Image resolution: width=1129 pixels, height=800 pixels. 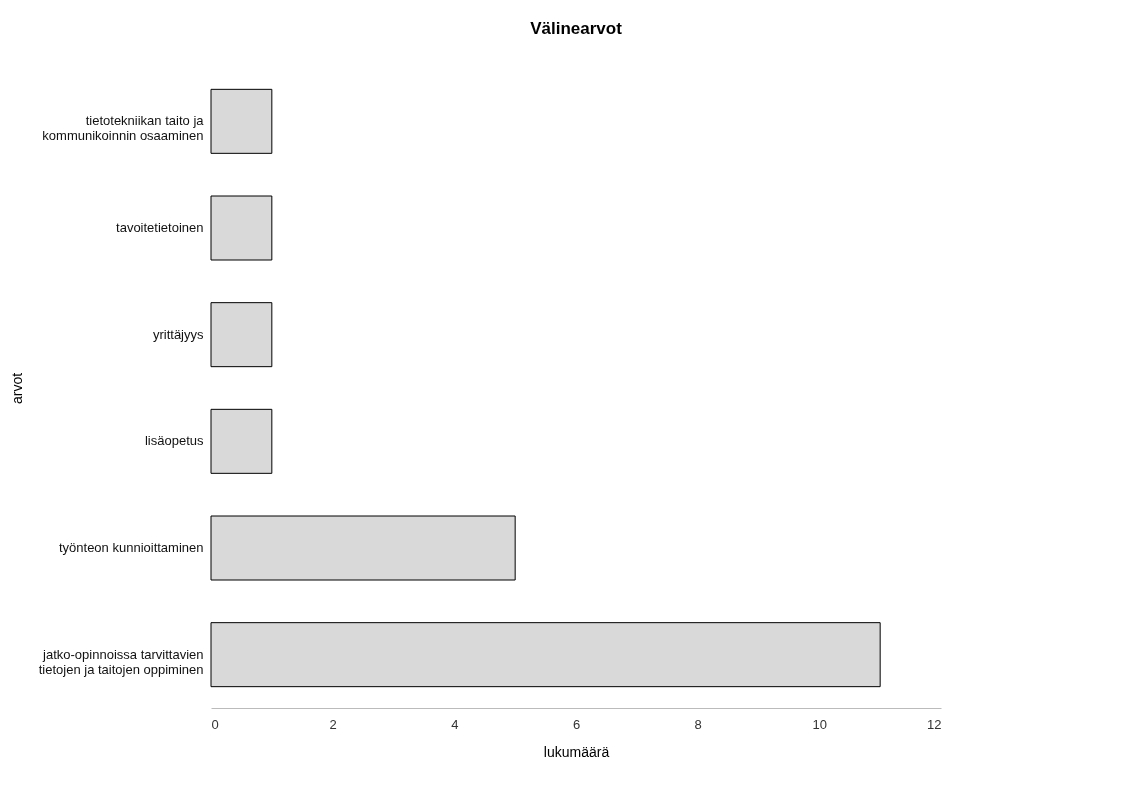 What do you see at coordinates (131, 547) in the screenshot?
I see `y-tick-label: työnteon kunnioittaminen` at bounding box center [131, 547].